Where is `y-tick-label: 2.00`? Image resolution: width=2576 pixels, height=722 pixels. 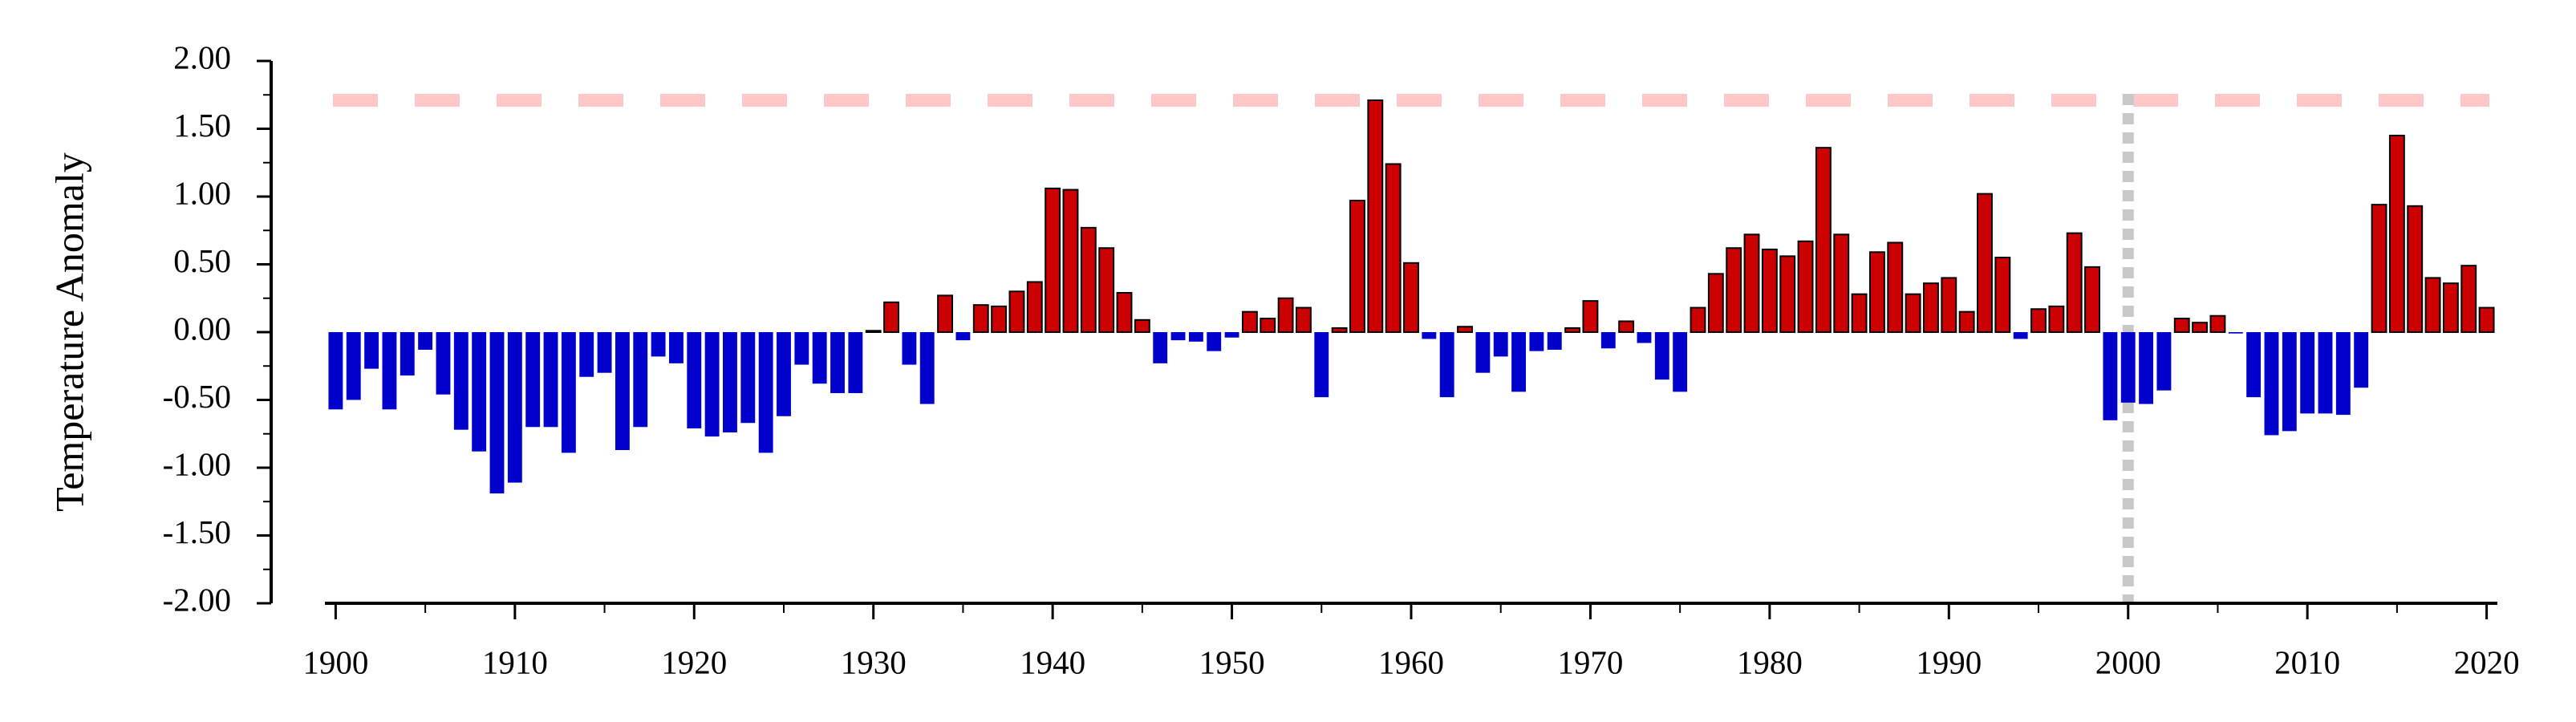 y-tick-label: 2.00 is located at coordinates (202, 57).